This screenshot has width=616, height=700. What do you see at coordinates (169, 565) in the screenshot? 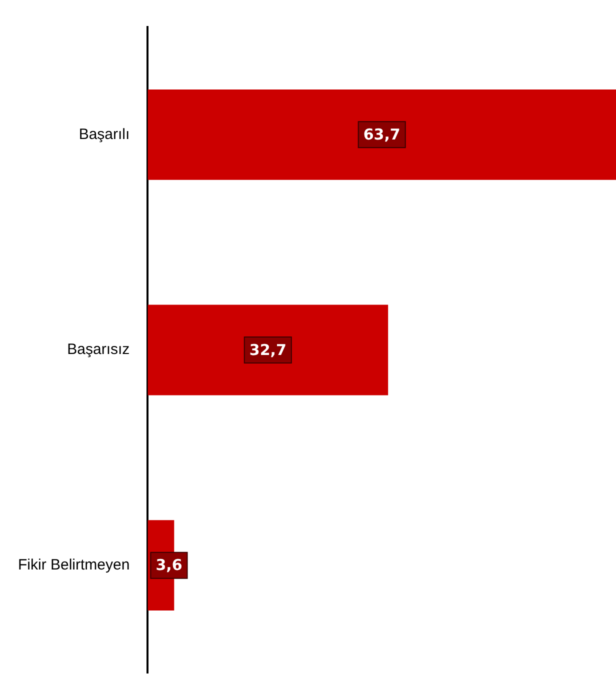
I see `data-label: 3,6` at bounding box center [169, 565].